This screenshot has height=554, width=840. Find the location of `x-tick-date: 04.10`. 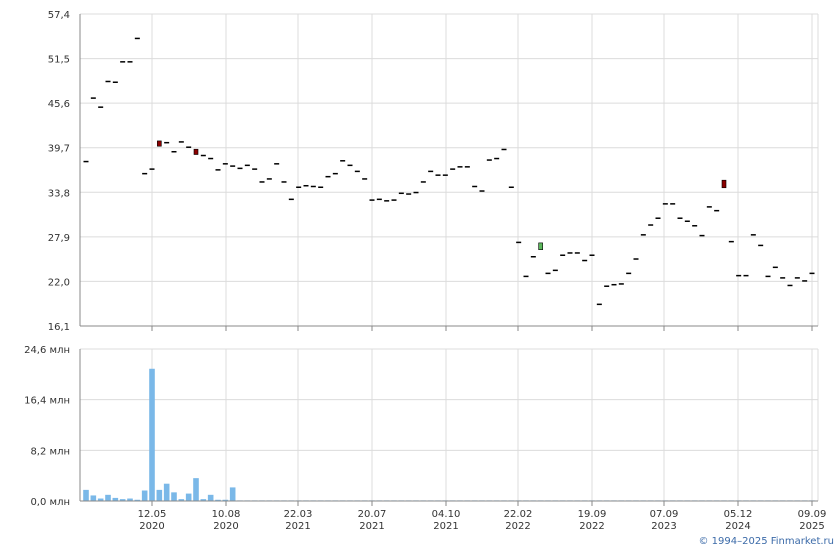

x-tick-date: 04.10 is located at coordinates (446, 514).